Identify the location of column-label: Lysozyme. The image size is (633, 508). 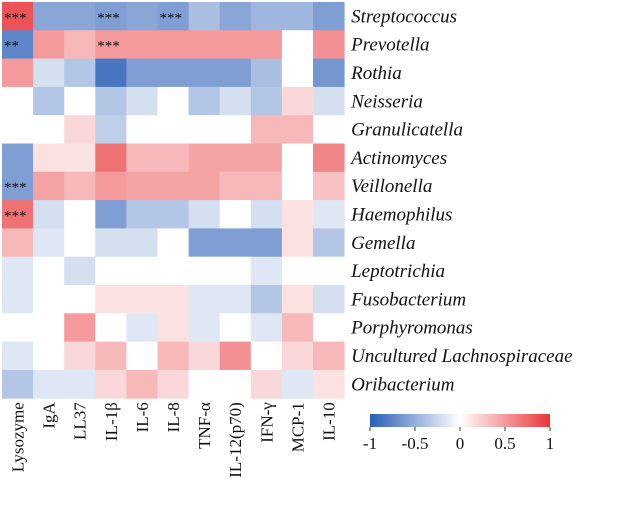
(18, 437).